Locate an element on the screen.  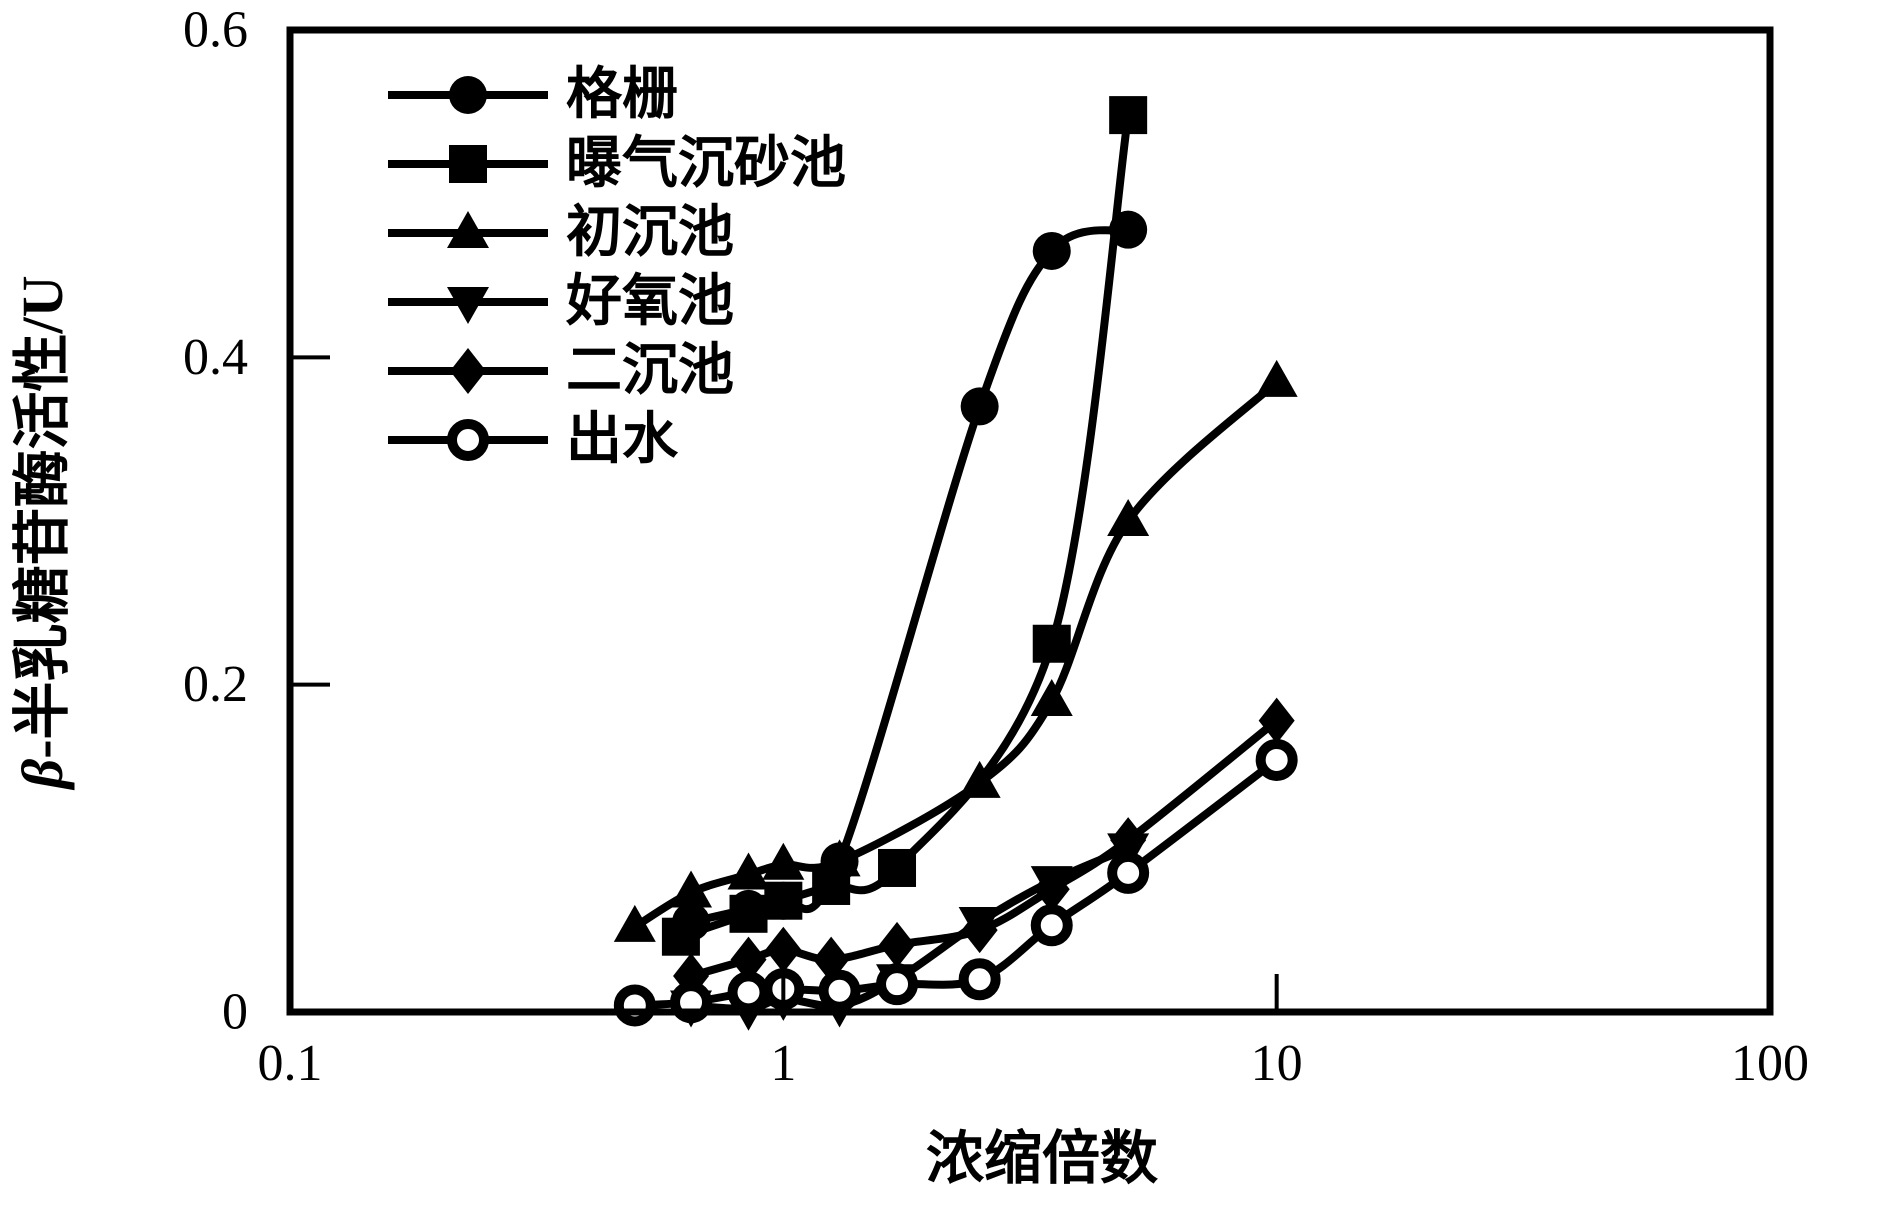
legend-item-4: 好氧池 is located at coordinates (561, 302).